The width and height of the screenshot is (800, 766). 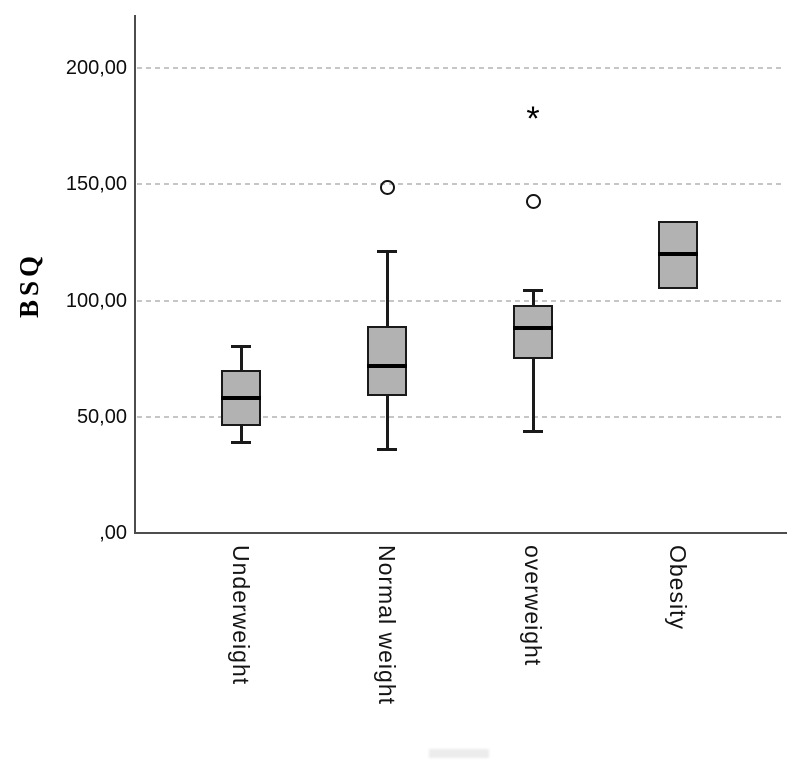 I want to click on y-tick-label: ,00, so click(x=113, y=533).